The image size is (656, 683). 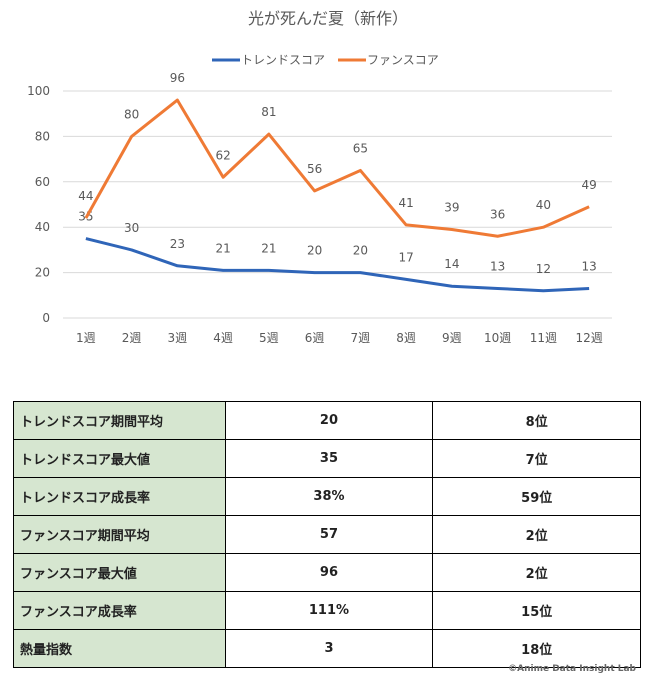 I want to click on row-rank: 59位, so click(x=536, y=496).